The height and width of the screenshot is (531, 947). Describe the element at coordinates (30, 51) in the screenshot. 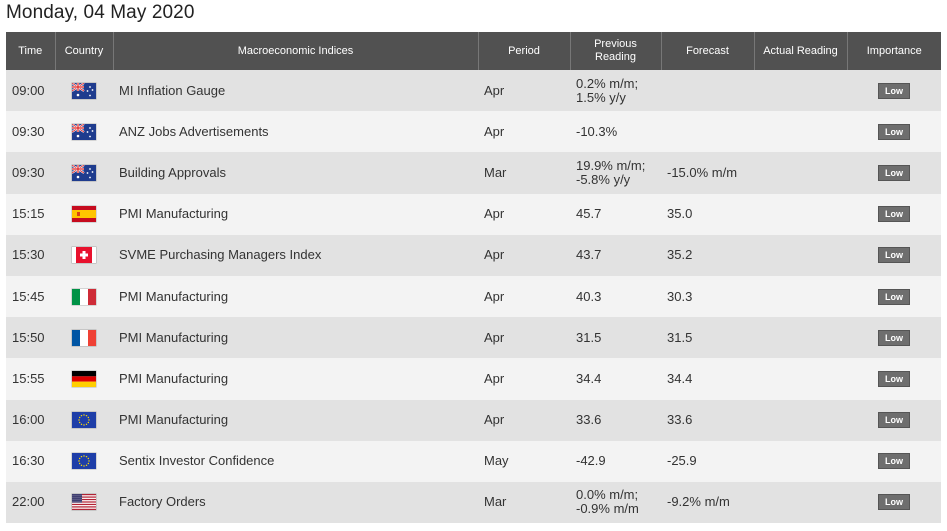

I see `column-header-time: Time` at that location.